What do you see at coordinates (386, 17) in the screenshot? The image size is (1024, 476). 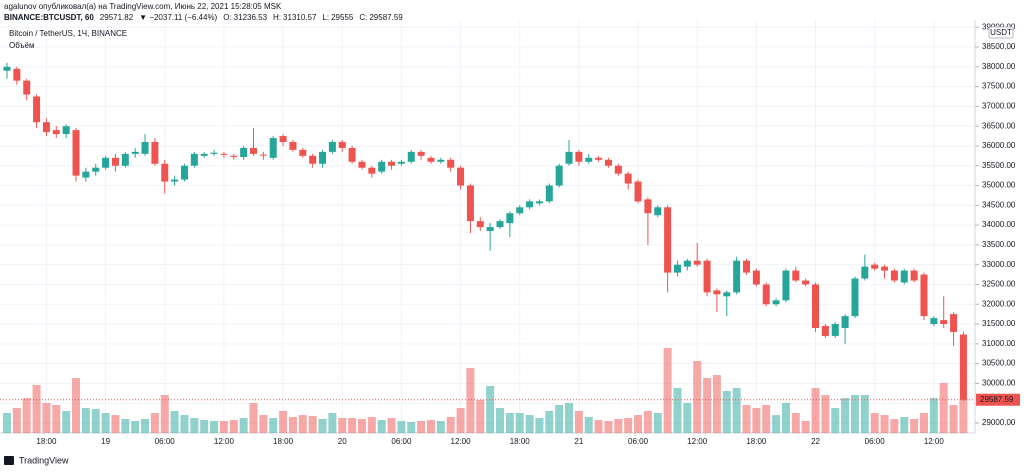 I see `header-field: 29587.59` at bounding box center [386, 17].